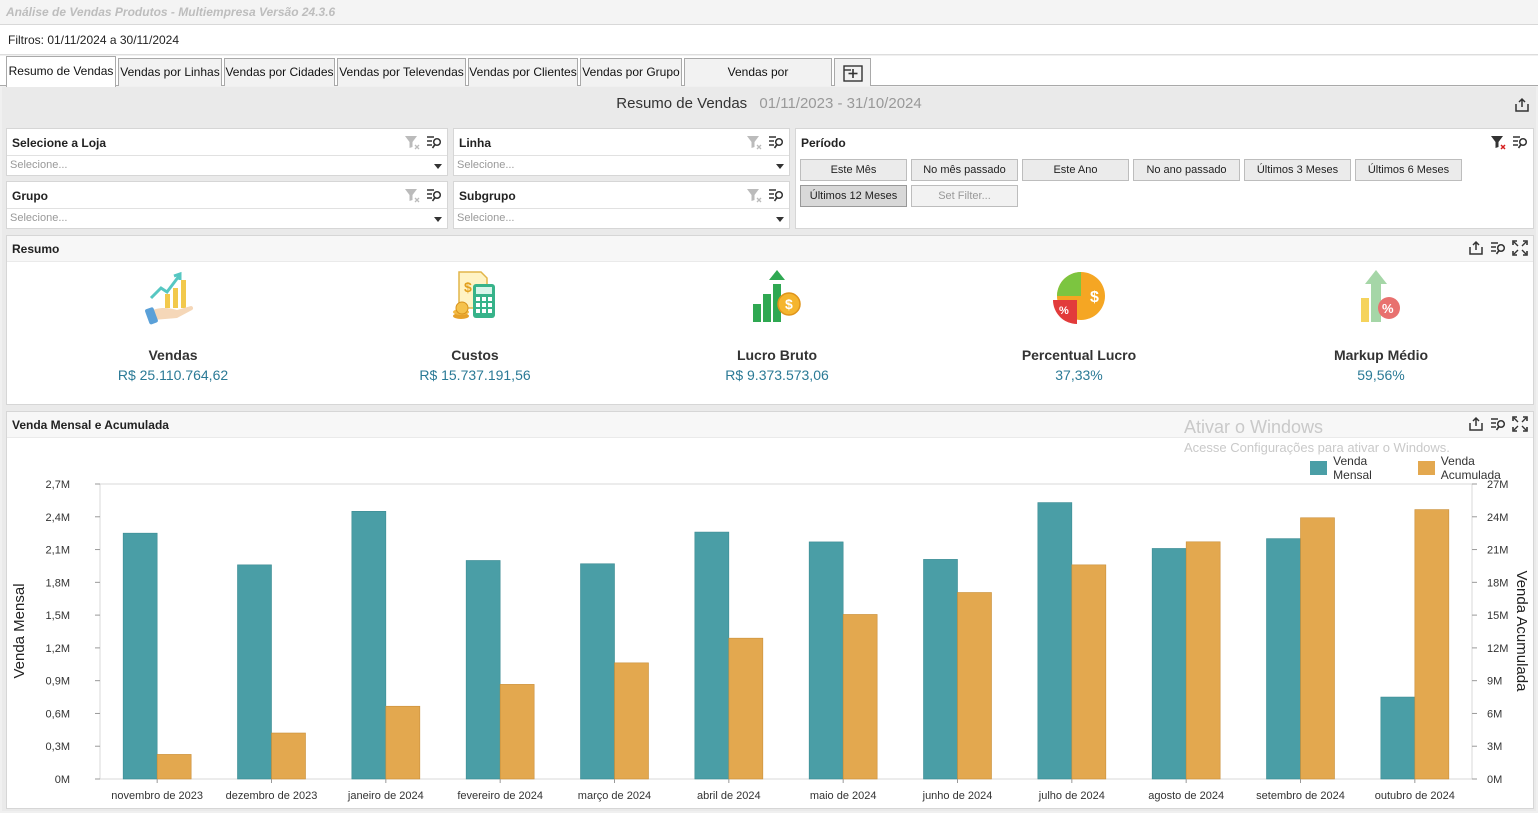 Image resolution: width=1538 pixels, height=813 pixels. I want to click on x-tick-label: novembro de 2023, so click(157, 796).